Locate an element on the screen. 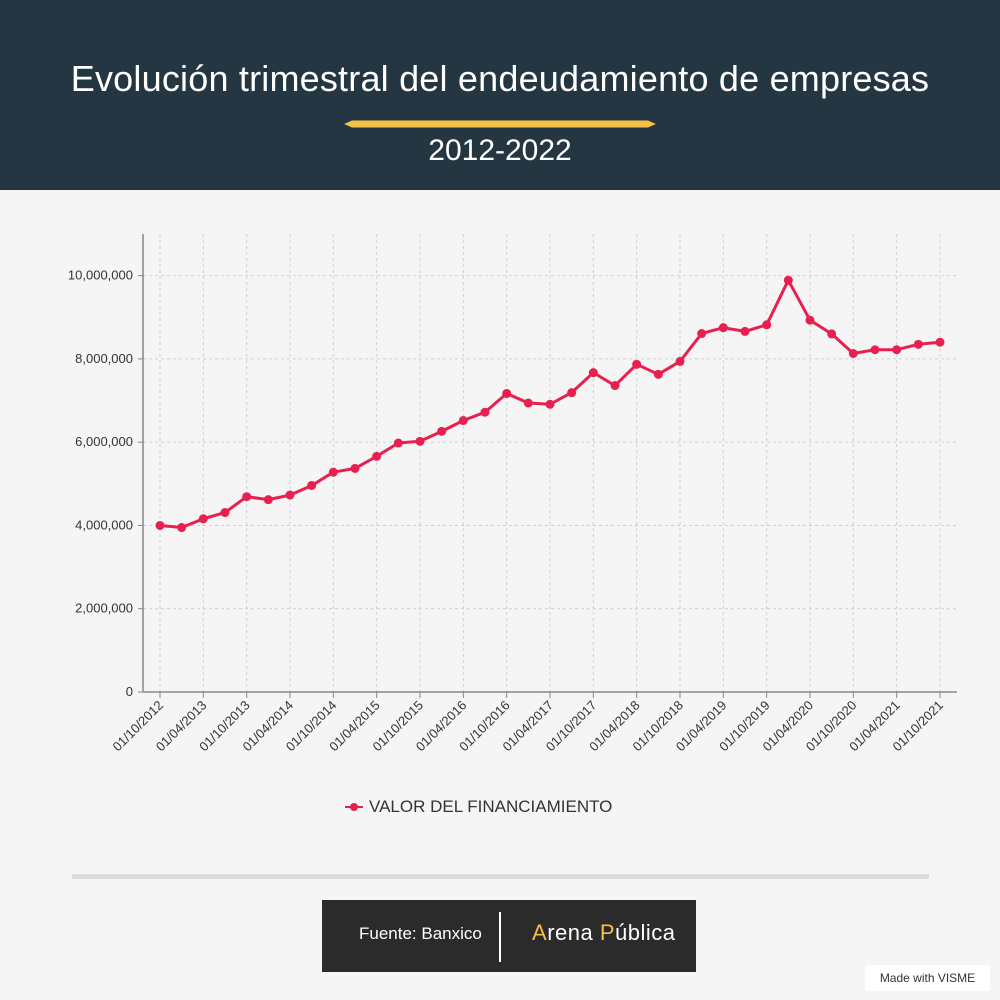 The height and width of the screenshot is (1000, 1000). source-banner: Fuente: Banxico Arena Pública is located at coordinates (509, 936).